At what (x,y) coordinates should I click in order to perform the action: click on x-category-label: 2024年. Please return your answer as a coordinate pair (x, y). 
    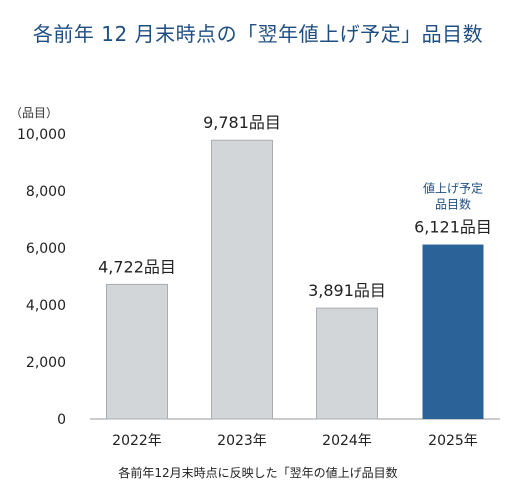
    Looking at the image, I should click on (347, 441).